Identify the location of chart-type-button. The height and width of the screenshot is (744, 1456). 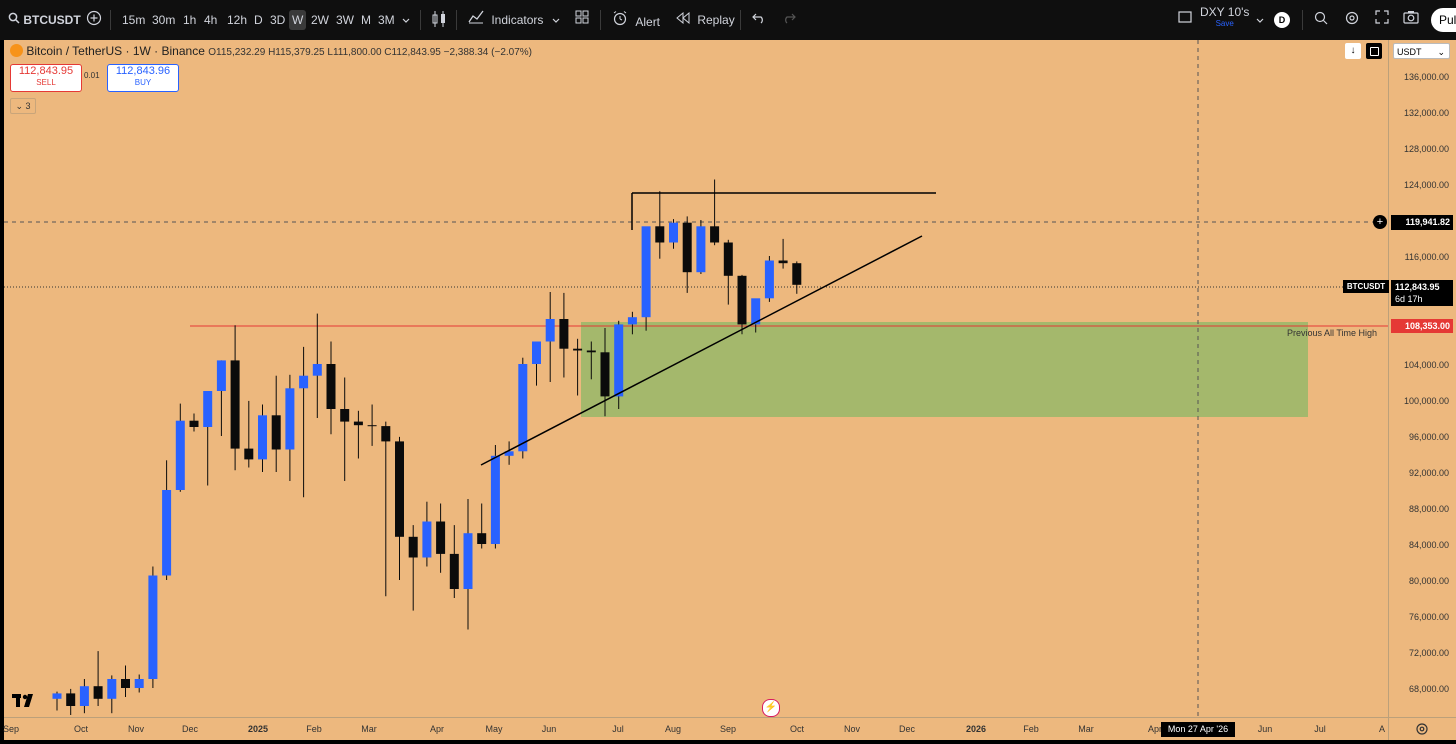
(439, 20).